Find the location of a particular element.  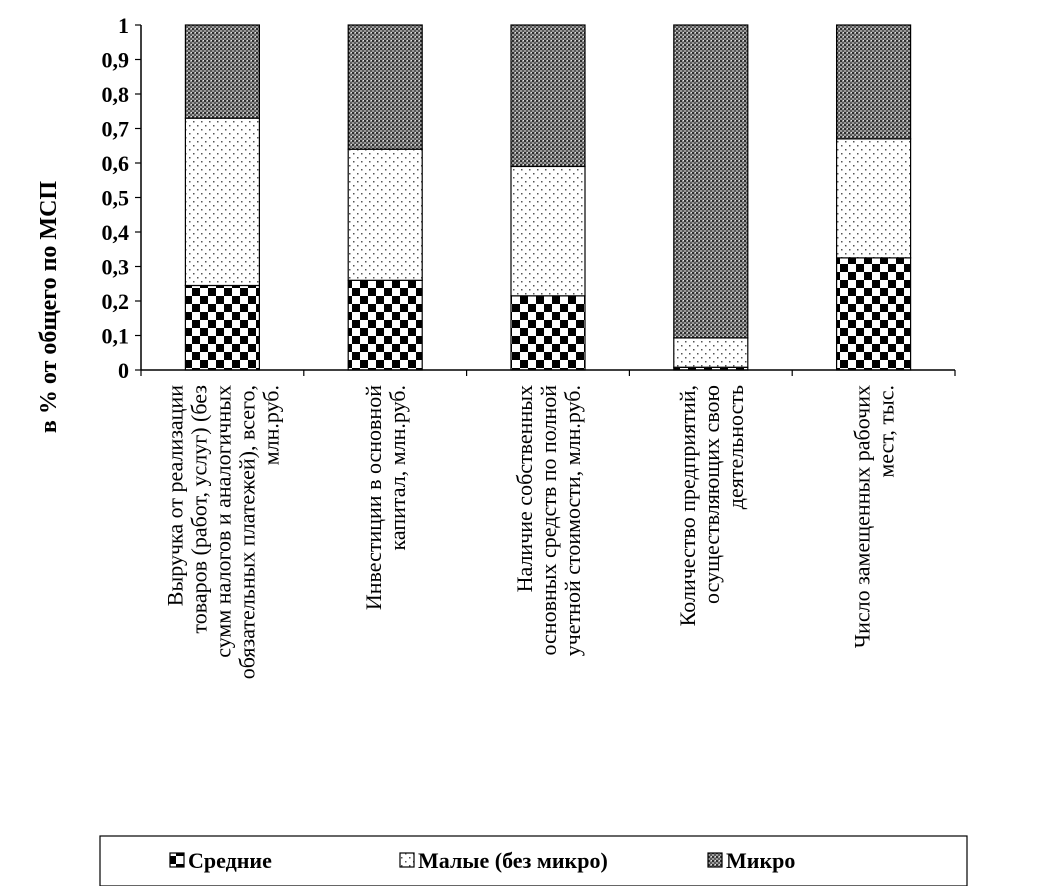

category-label-line: Инвестиции в основной is located at coordinates (373, 497).